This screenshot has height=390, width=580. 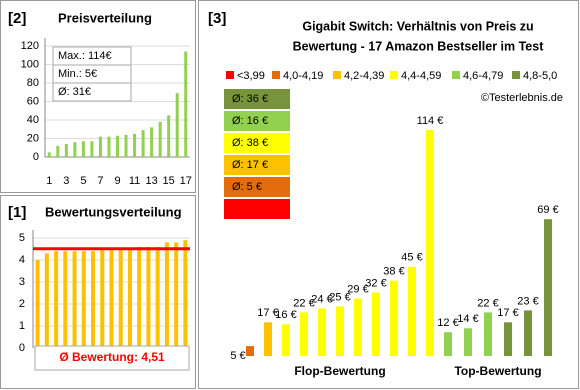 I want to click on y-tick-label: 40, so click(x=33, y=120).